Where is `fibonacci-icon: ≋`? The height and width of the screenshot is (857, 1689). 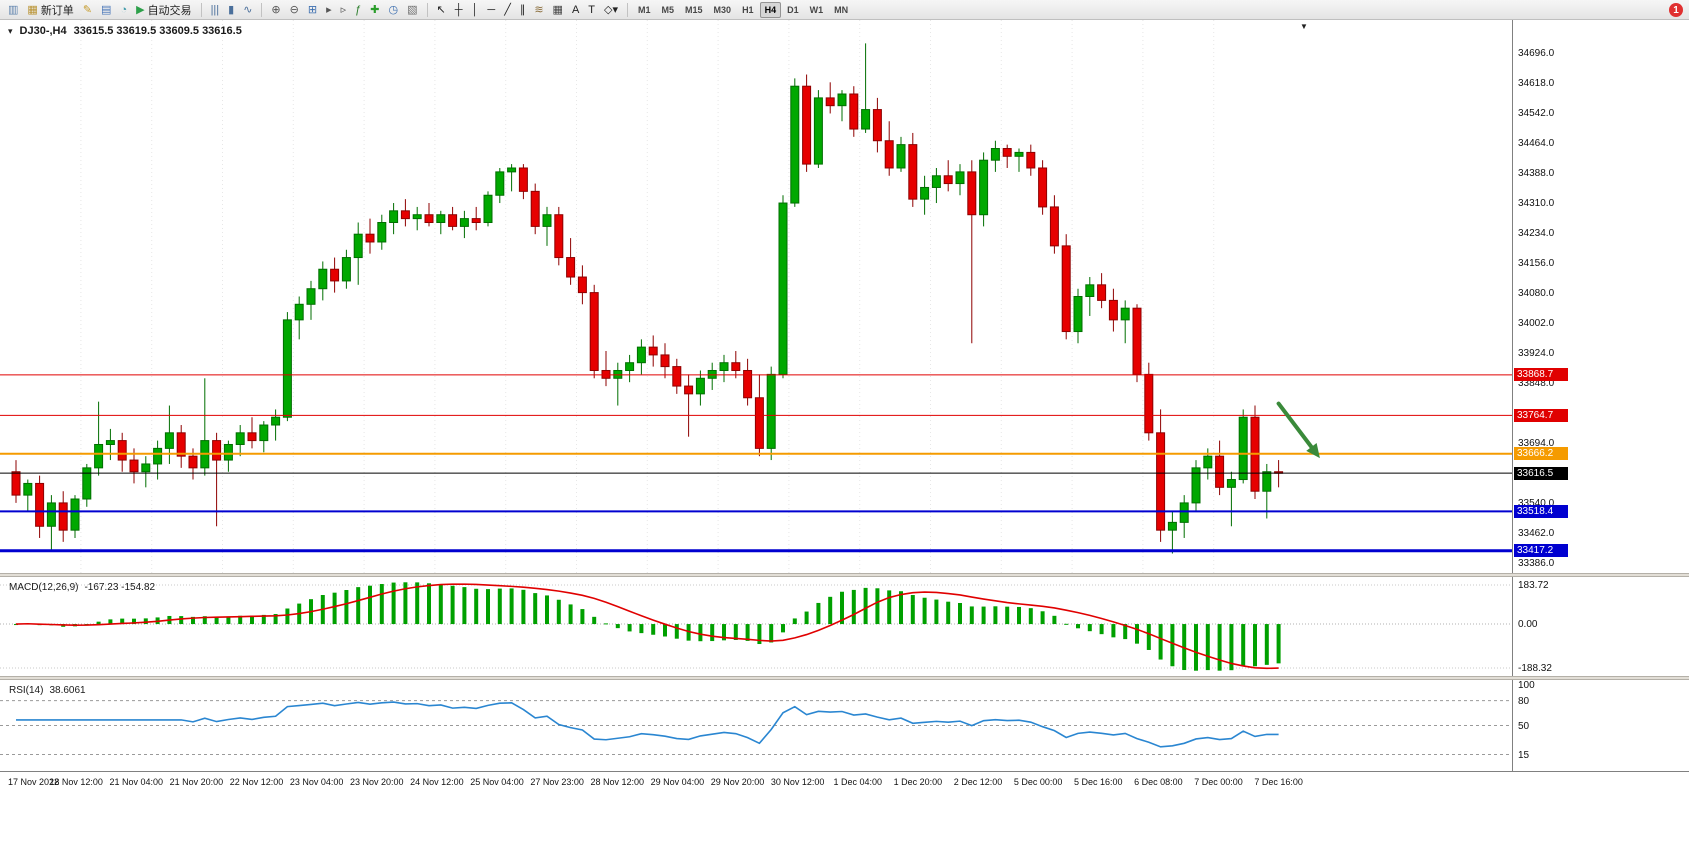 fibonacci-icon: ≋ is located at coordinates (539, 9).